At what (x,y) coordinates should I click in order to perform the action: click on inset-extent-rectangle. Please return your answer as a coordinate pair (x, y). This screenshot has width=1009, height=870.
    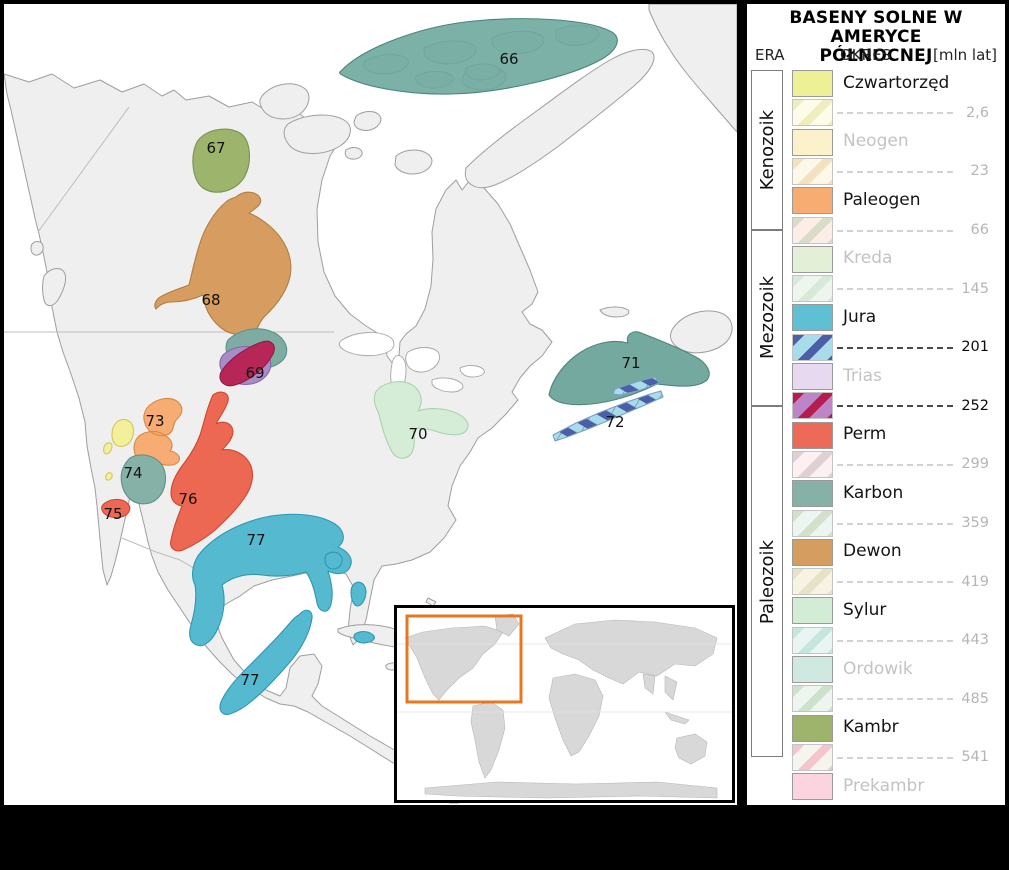
    Looking at the image, I should click on (464, 659).